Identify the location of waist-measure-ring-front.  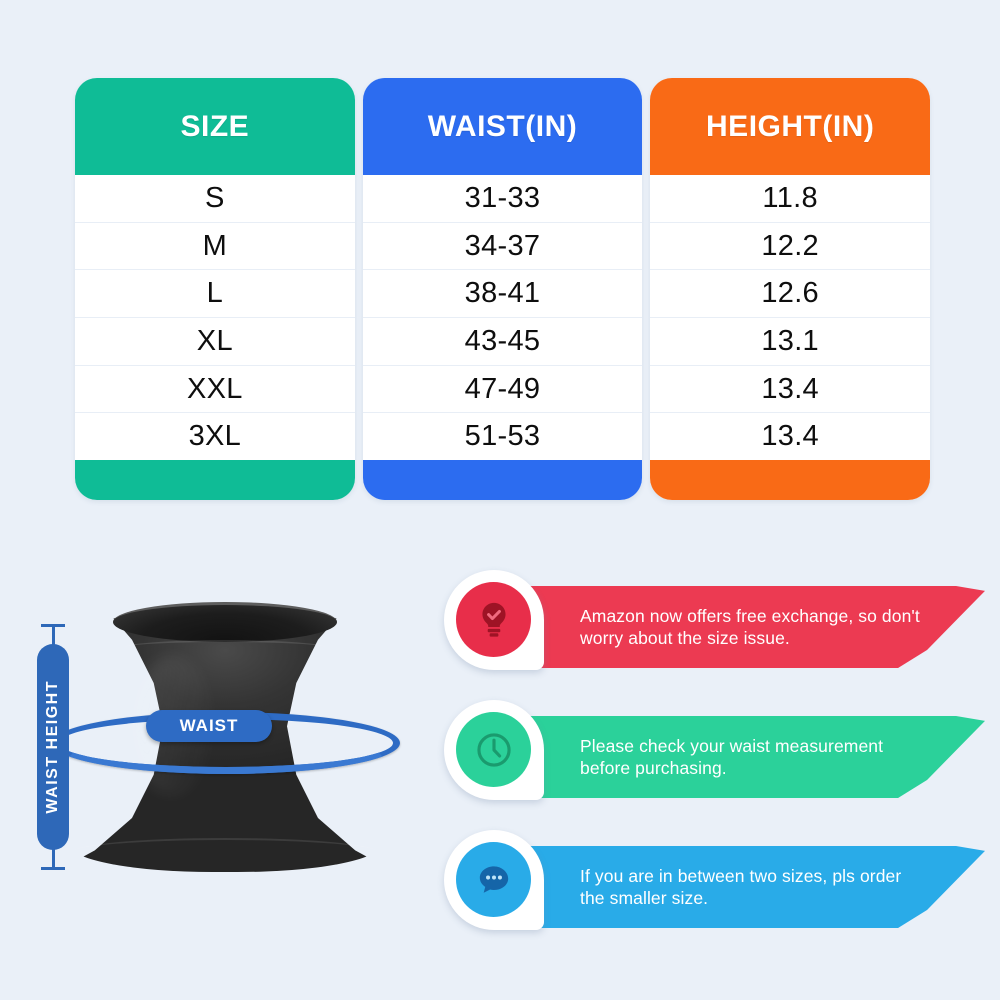
(226, 743).